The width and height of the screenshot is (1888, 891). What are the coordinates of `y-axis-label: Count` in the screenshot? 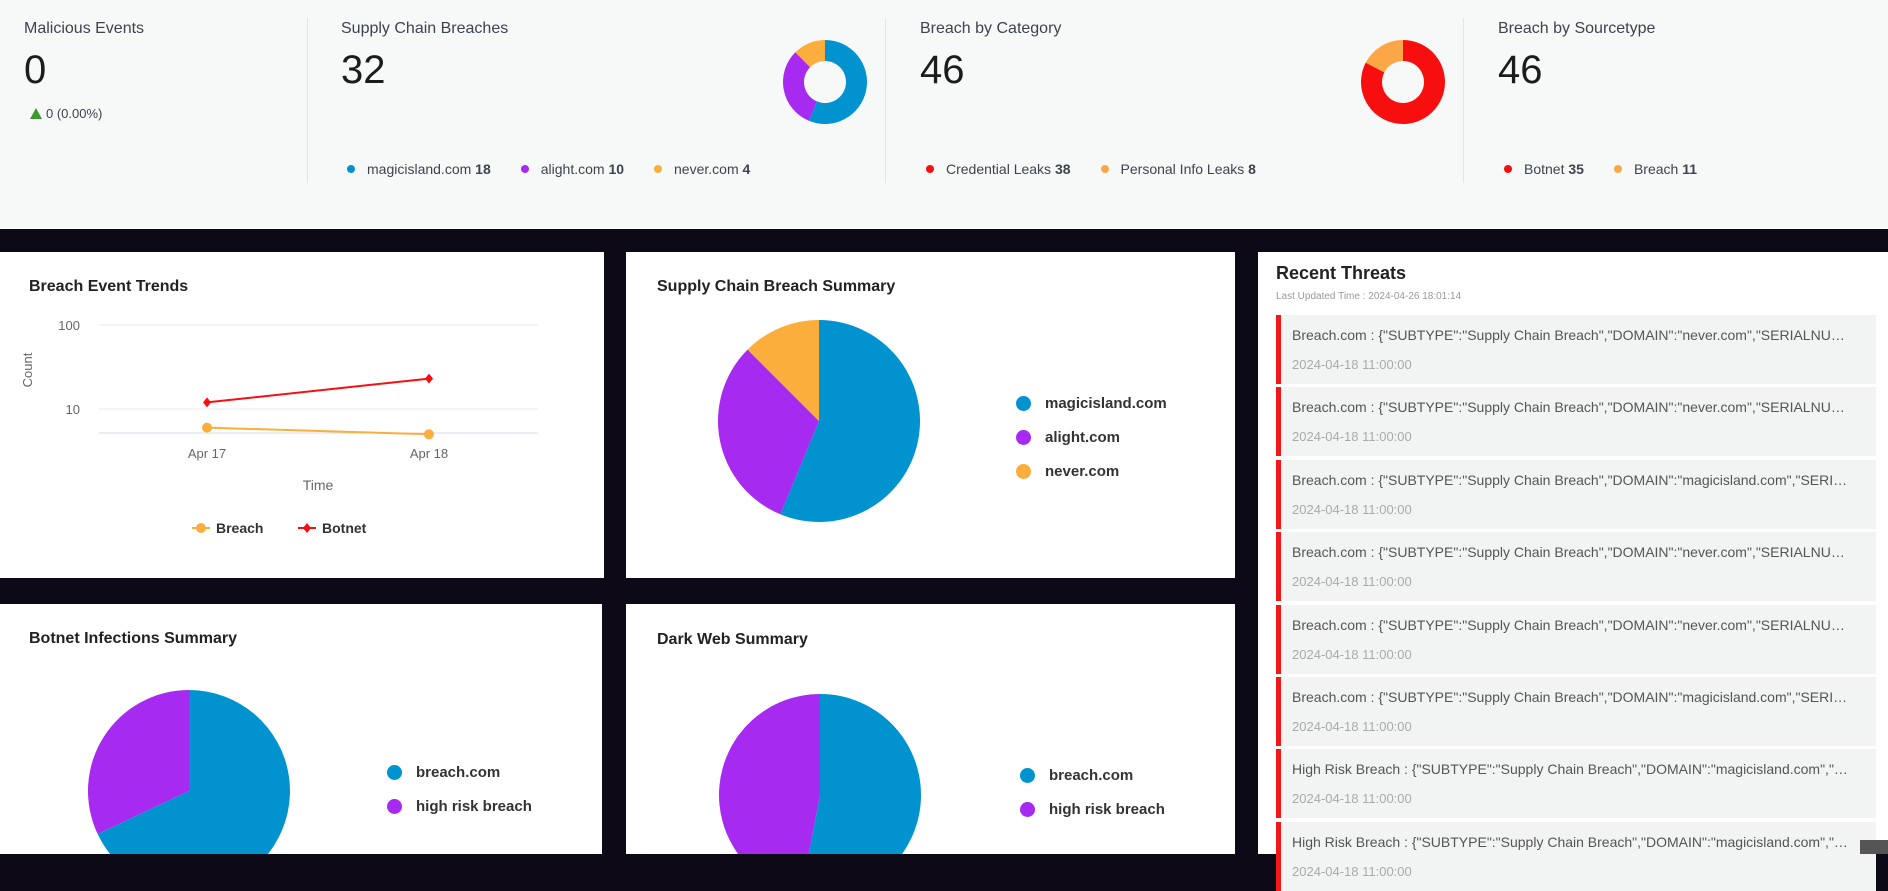 It's located at (27, 369).